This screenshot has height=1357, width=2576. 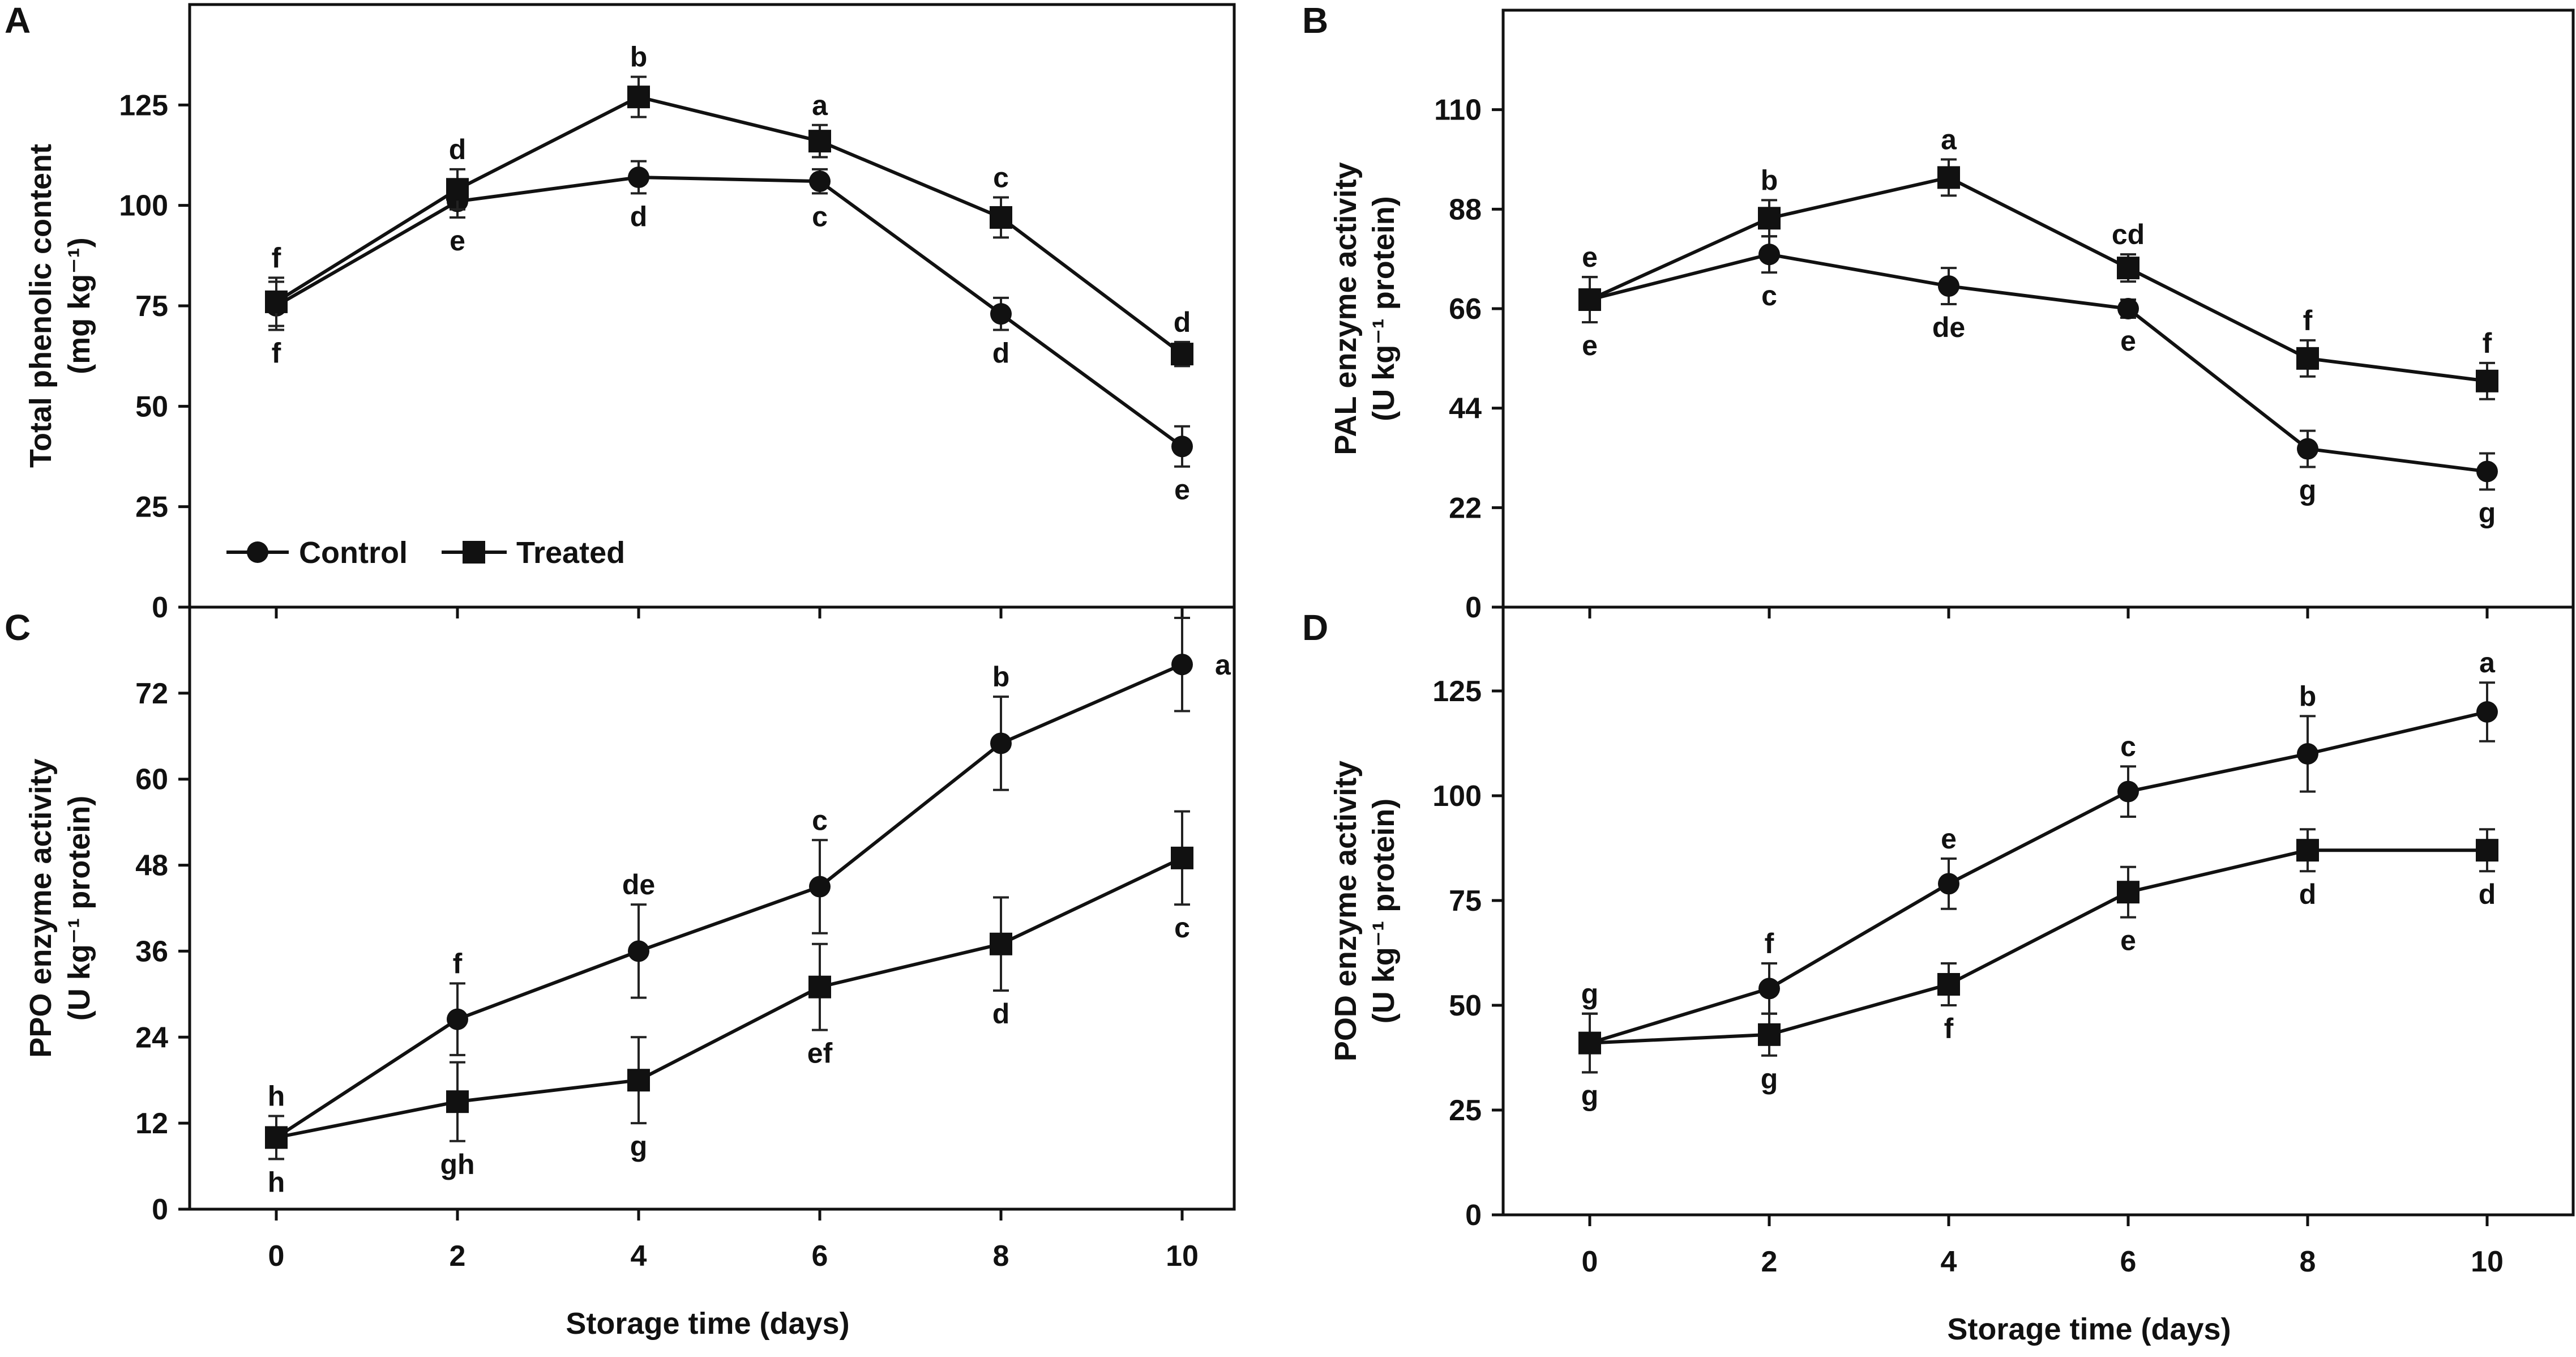 What do you see at coordinates (151, 779) in the screenshot?
I see `y-tick-label: 60` at bounding box center [151, 779].